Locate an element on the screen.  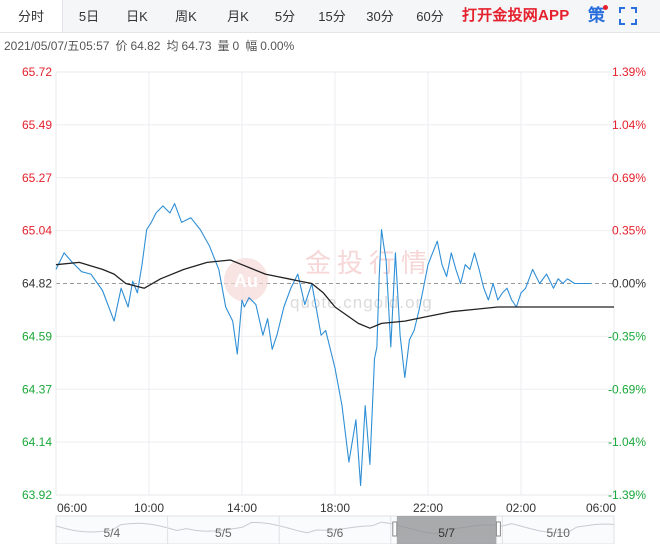
volume-label: 量 is located at coordinates (223, 46).